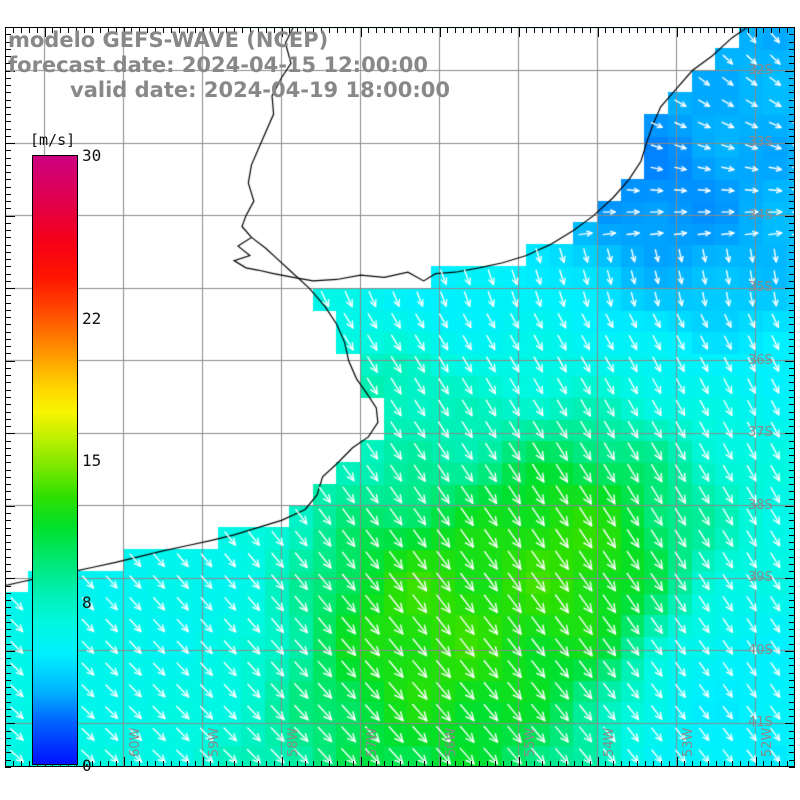  What do you see at coordinates (135, 742) in the screenshot?
I see `longitude-label: 60W` at bounding box center [135, 742].